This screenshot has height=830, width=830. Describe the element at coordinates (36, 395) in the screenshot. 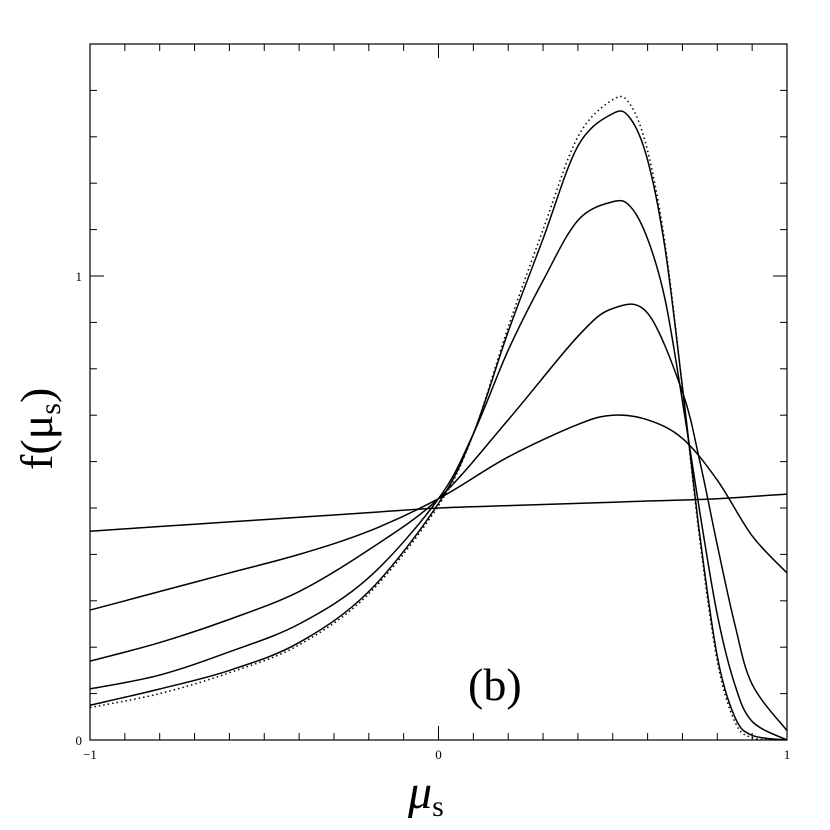

I see `y-axis-label-close: )` at that location.